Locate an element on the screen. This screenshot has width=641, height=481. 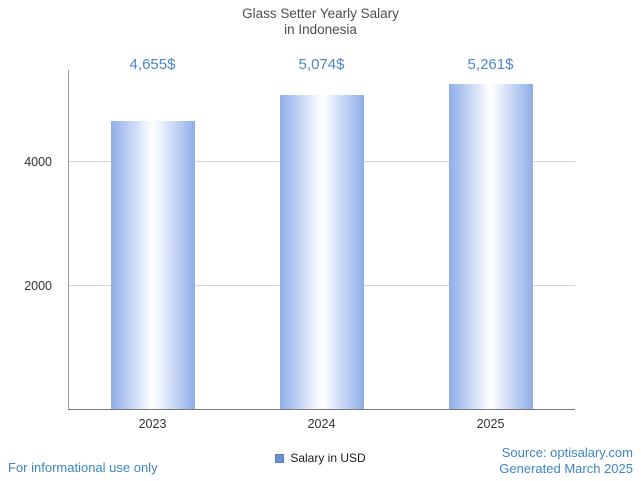
bar-value-label: 4,655$ is located at coordinates (152, 64).